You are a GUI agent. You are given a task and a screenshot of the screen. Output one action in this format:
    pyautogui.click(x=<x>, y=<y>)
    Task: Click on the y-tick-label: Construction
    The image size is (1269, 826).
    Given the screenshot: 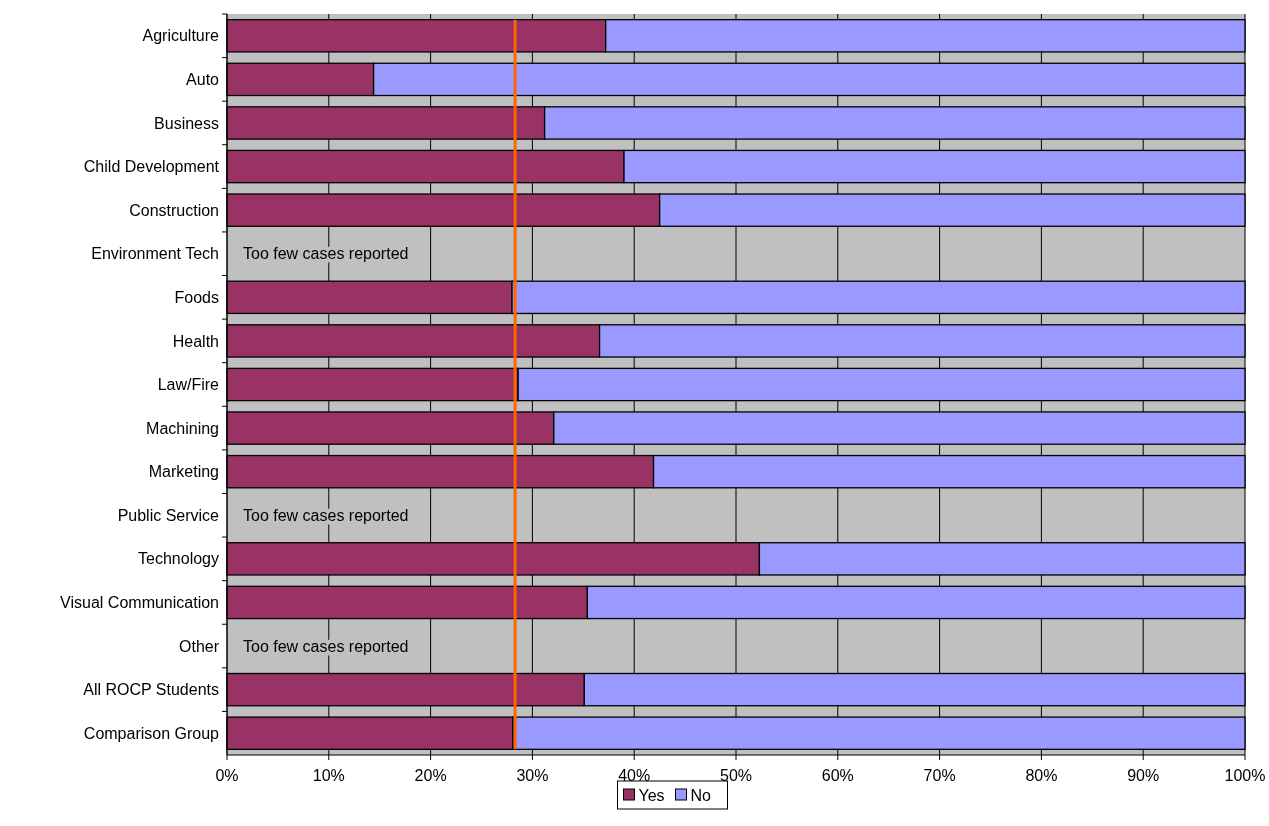 What is the action you would take?
    pyautogui.click(x=174, y=210)
    